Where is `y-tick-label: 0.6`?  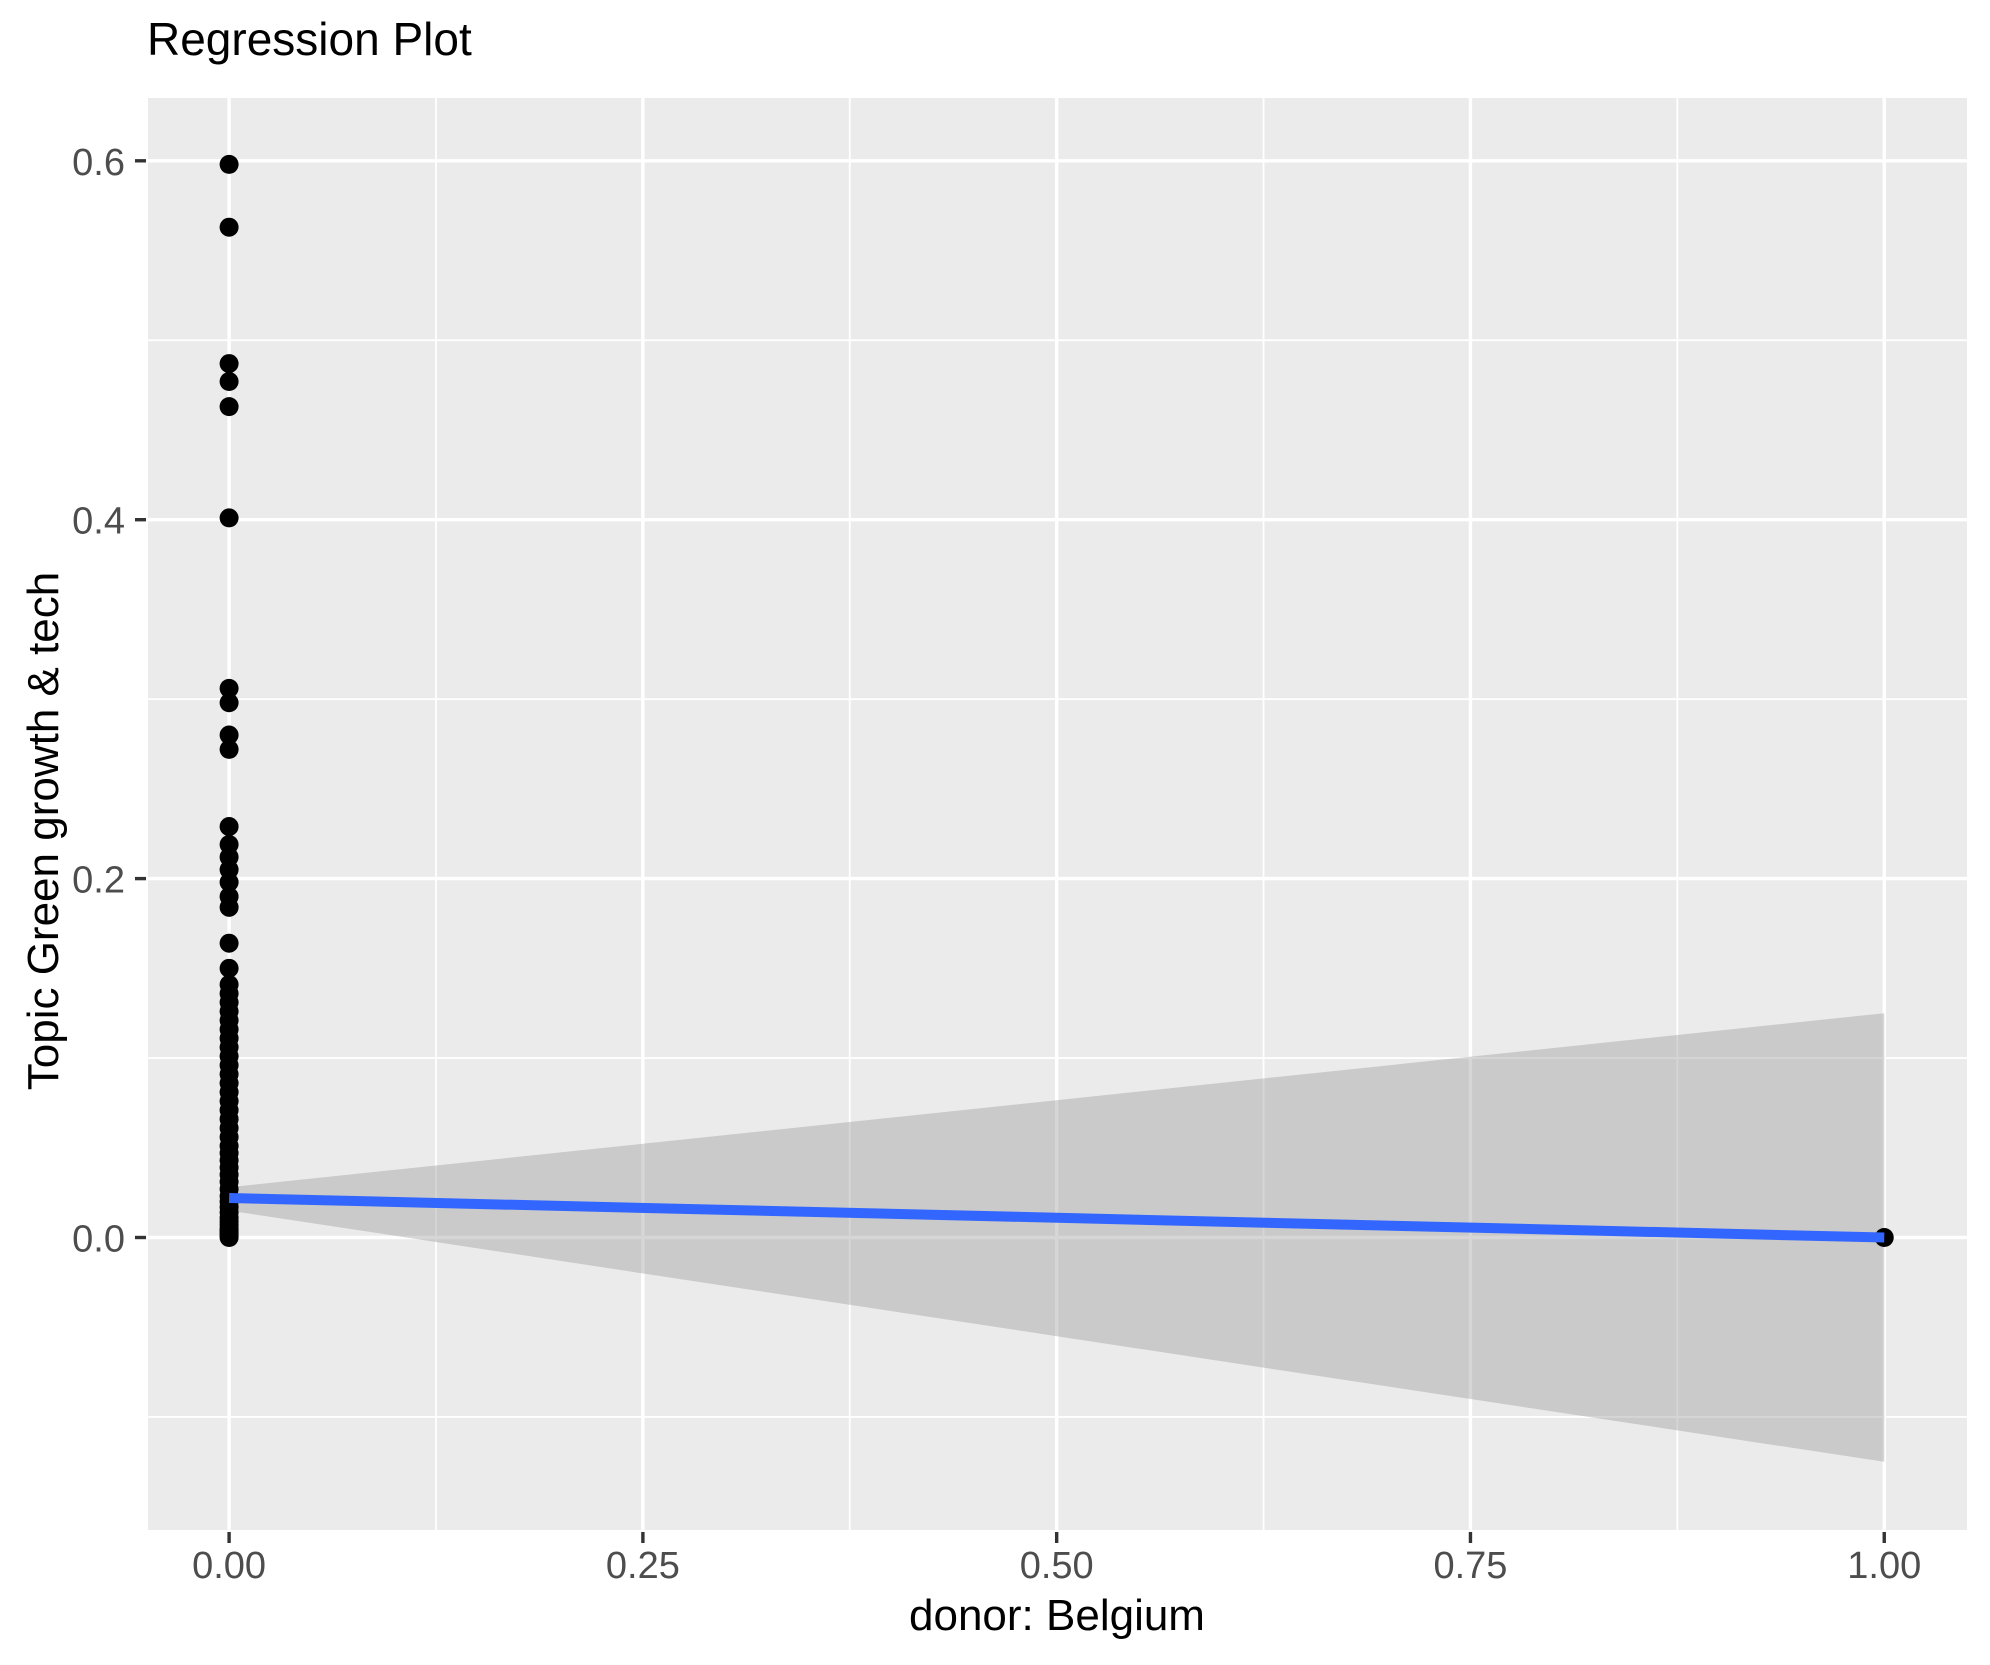 y-tick-label: 0.6 is located at coordinates (98, 163).